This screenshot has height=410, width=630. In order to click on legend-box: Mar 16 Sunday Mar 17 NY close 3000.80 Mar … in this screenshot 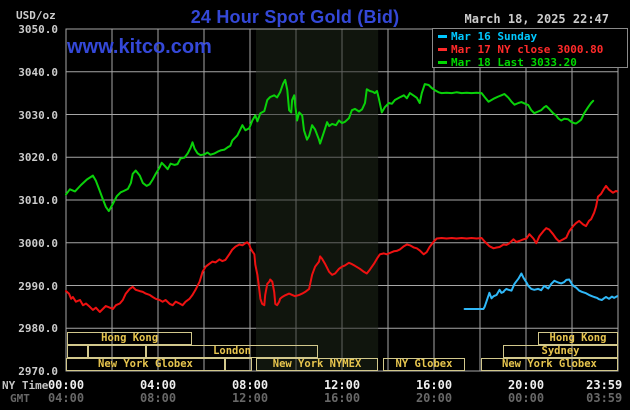, I will do `click(530, 48)`.